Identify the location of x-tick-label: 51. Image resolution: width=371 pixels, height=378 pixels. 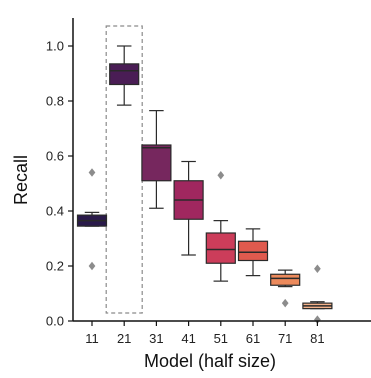
(221, 338).